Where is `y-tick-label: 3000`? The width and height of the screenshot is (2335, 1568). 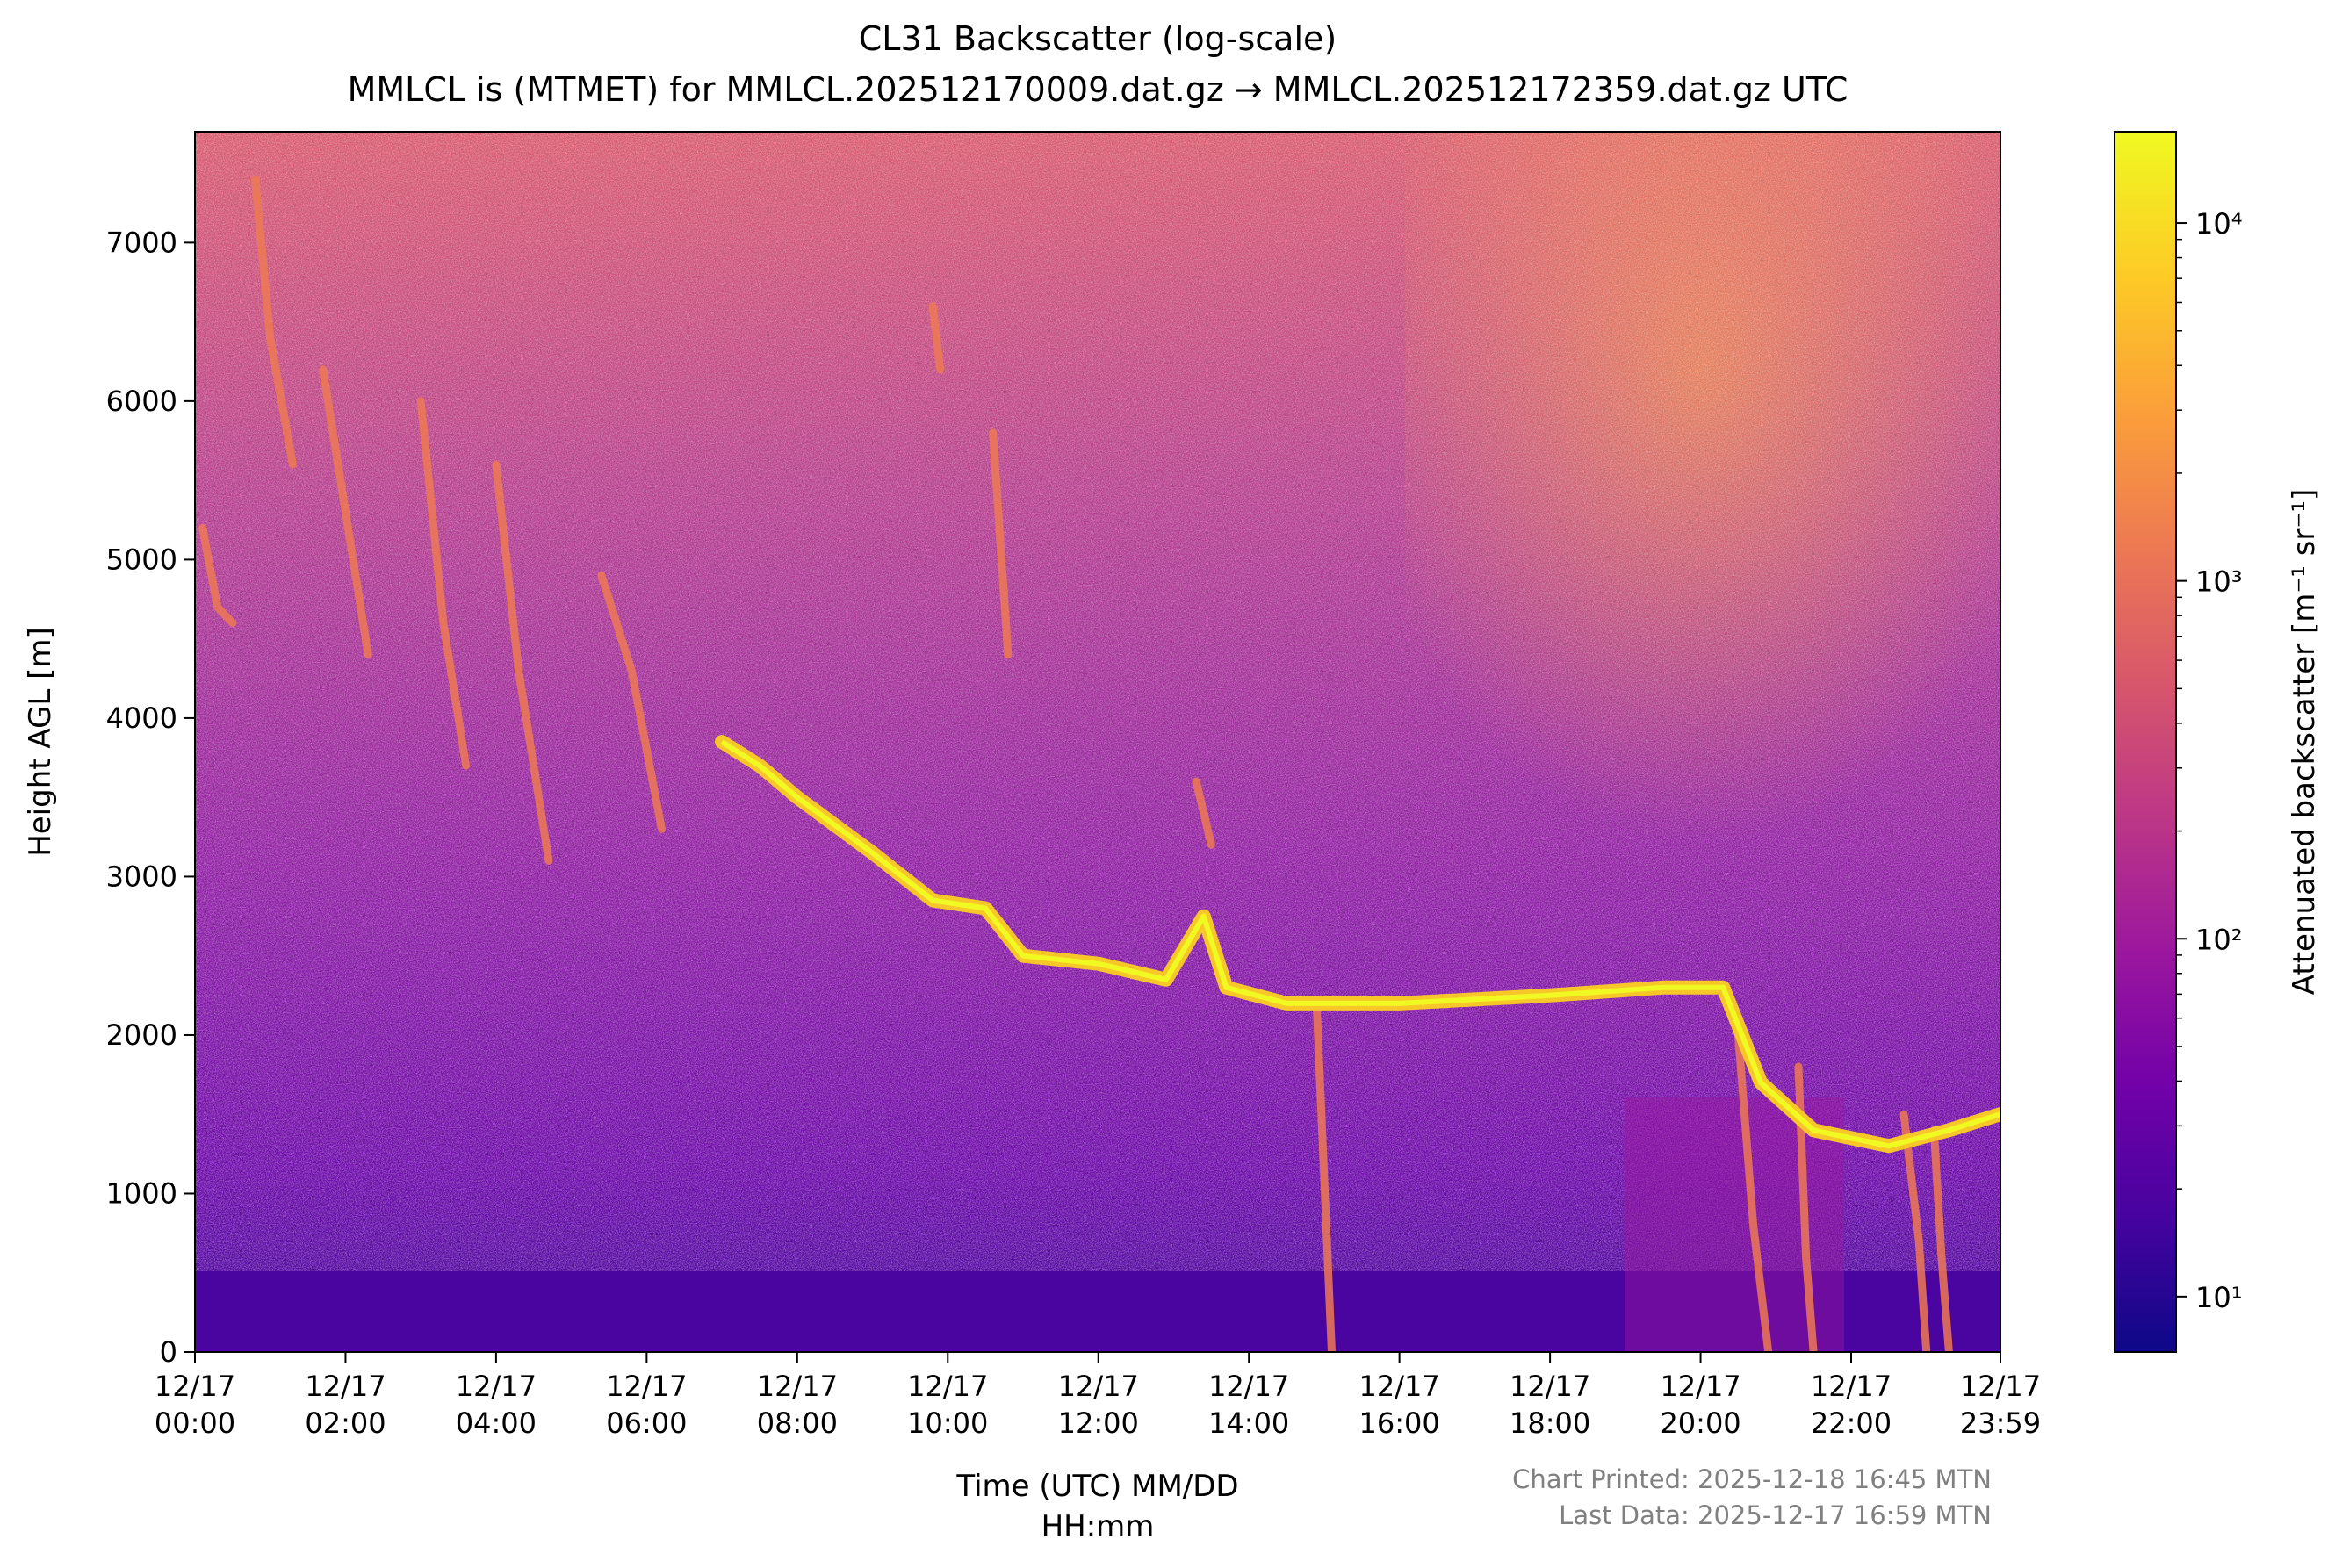
y-tick-label: 3000 is located at coordinates (141, 876).